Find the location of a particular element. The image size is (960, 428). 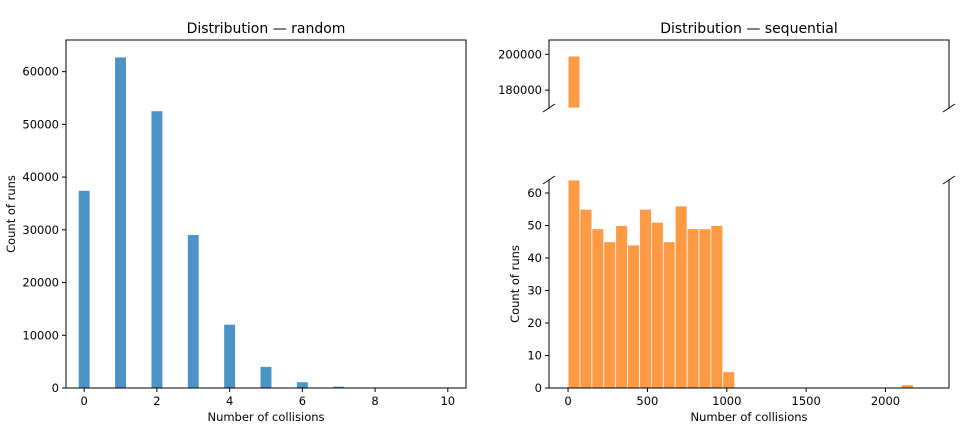

sequential-top-y-tick-label: 200000 is located at coordinates (520, 54).